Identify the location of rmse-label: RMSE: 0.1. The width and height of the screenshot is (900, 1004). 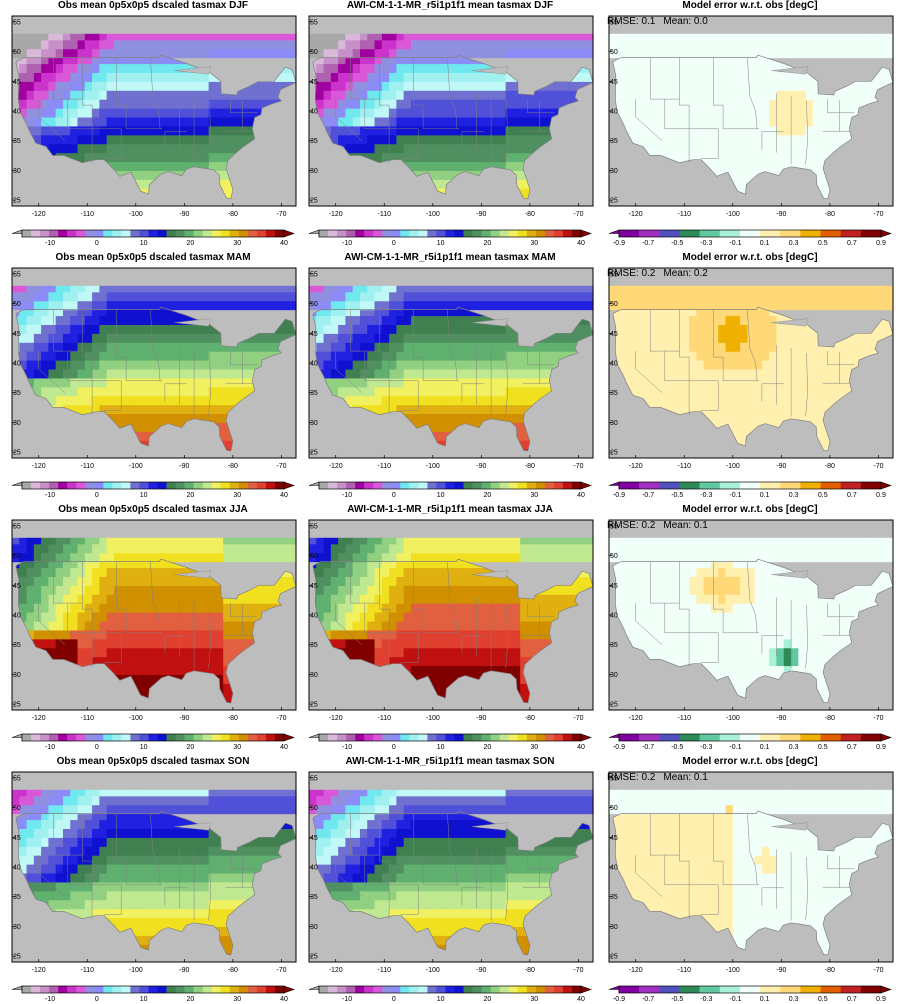
(631, 21).